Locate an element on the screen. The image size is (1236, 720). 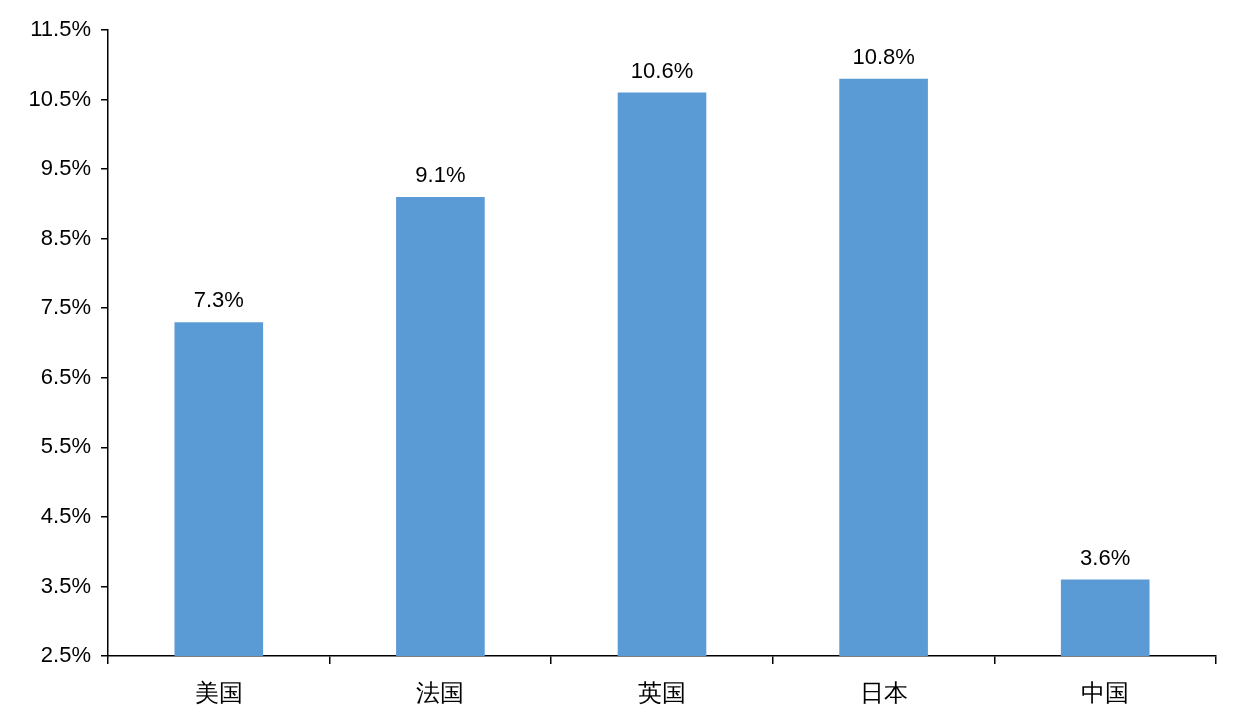
y-tick-label: 7.5% is located at coordinates (65, 307).